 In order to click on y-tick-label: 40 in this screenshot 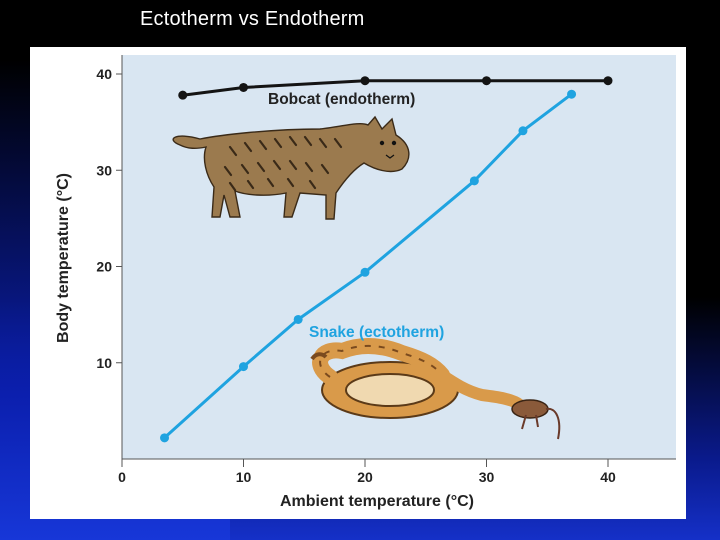, I will do `click(104, 74)`.